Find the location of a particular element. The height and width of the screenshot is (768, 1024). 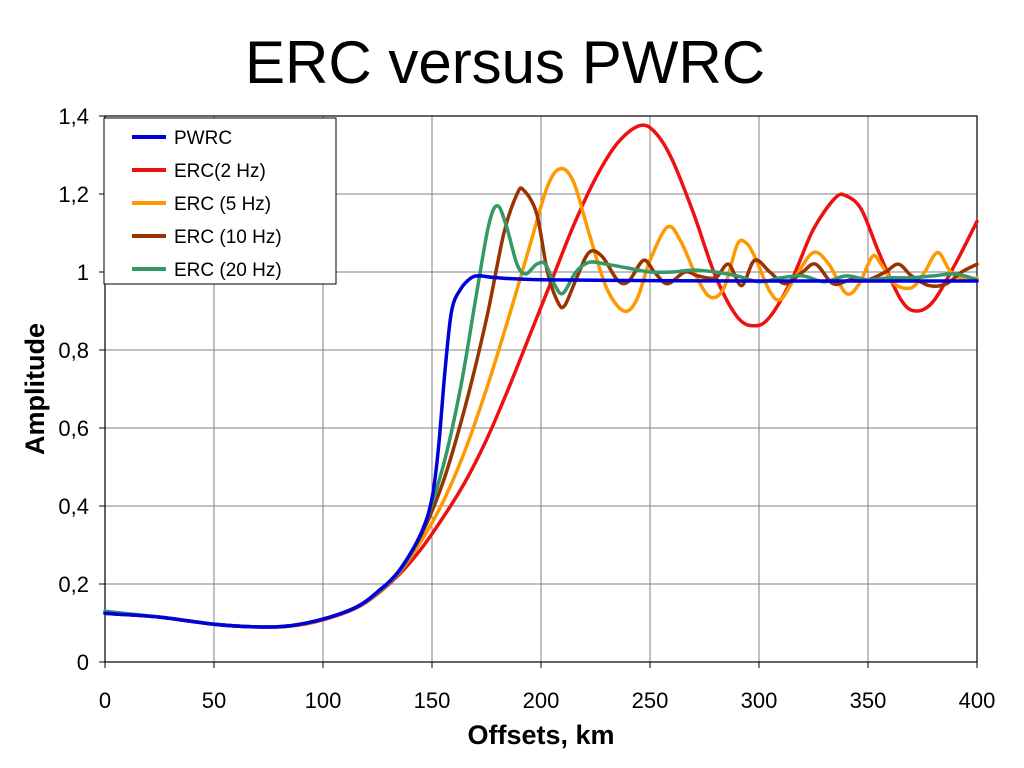

x-tick-label: 300 is located at coordinates (759, 700).